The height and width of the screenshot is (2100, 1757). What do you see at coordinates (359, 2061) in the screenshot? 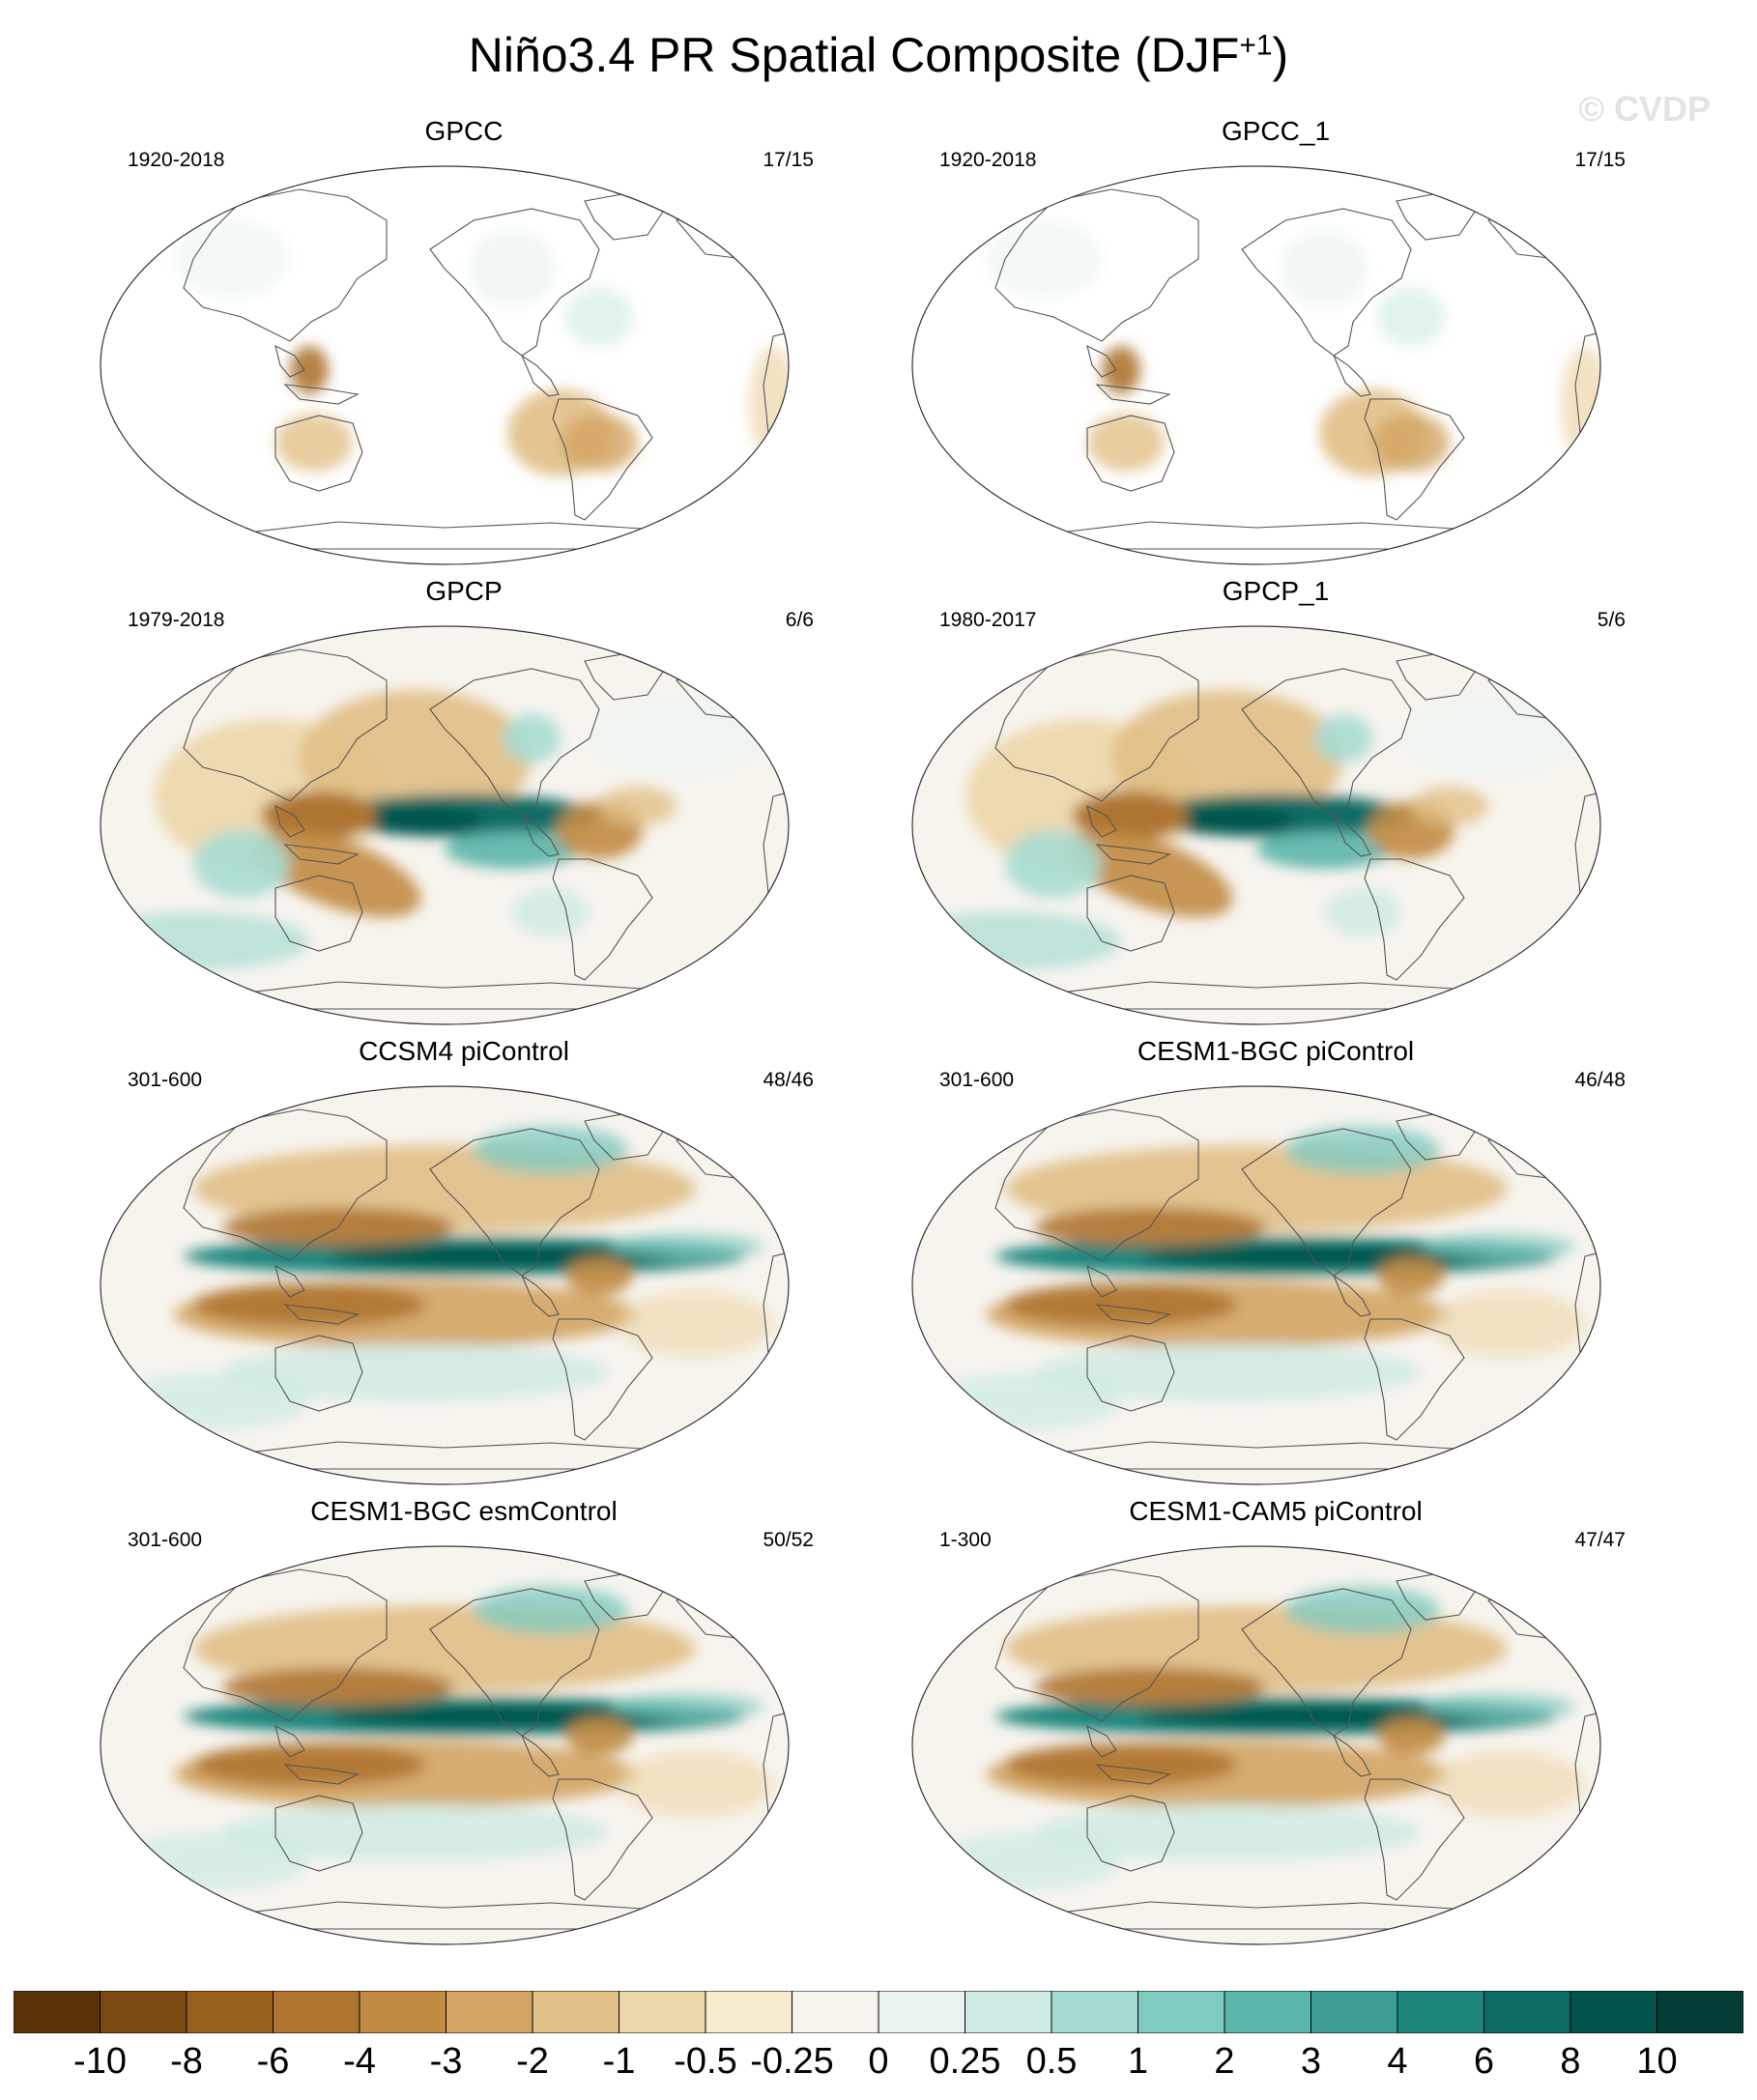
I see `colorbar-tick-label: -4` at bounding box center [359, 2061].